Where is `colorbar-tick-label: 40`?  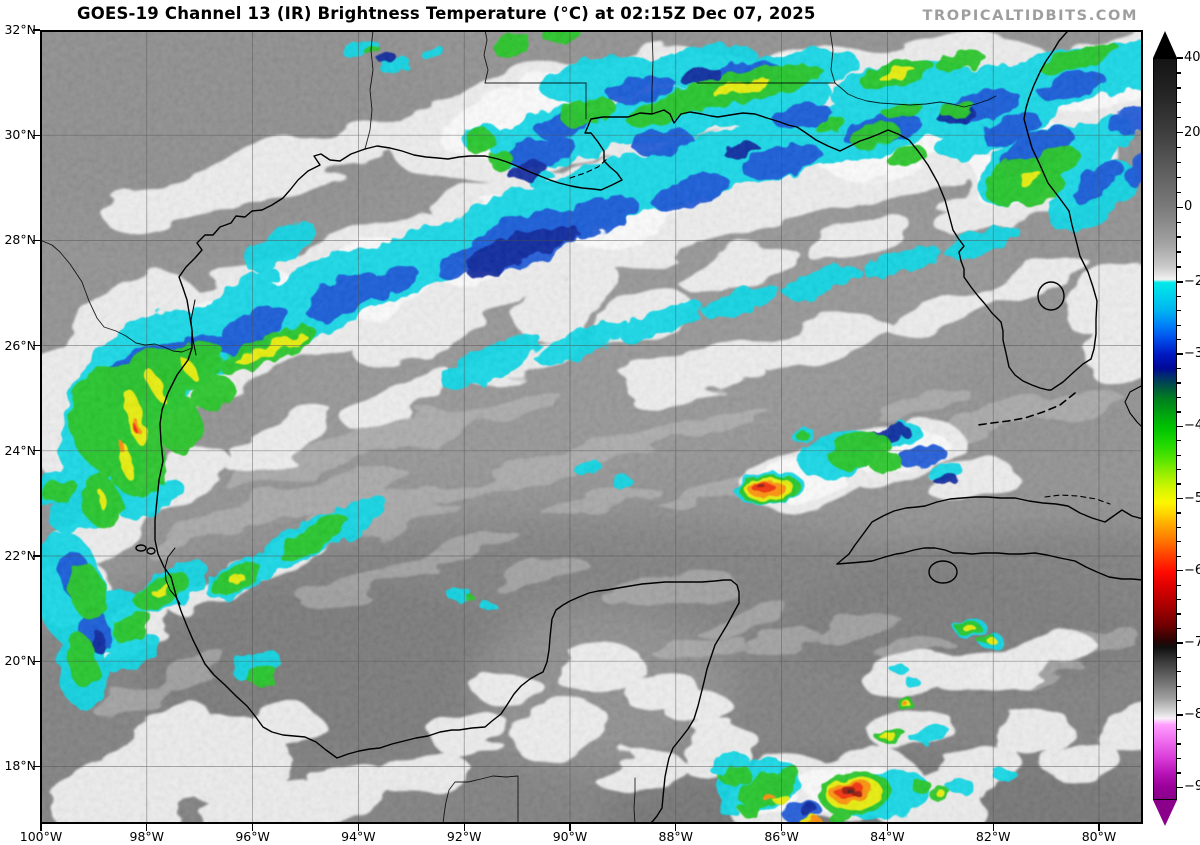 colorbar-tick-label: 40 is located at coordinates (1192, 57).